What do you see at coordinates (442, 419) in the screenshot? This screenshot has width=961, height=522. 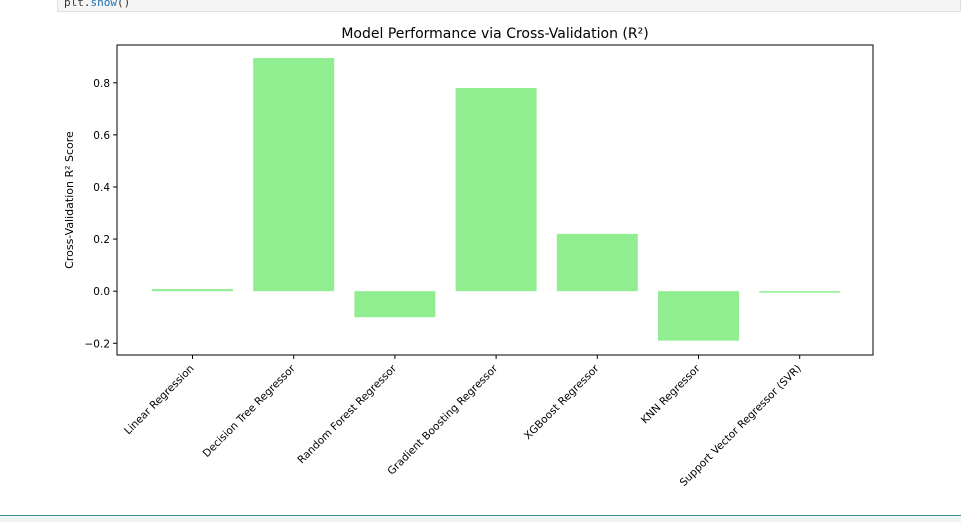 I see `x-tick-label-3: Gradient Boosting Regressor` at bounding box center [442, 419].